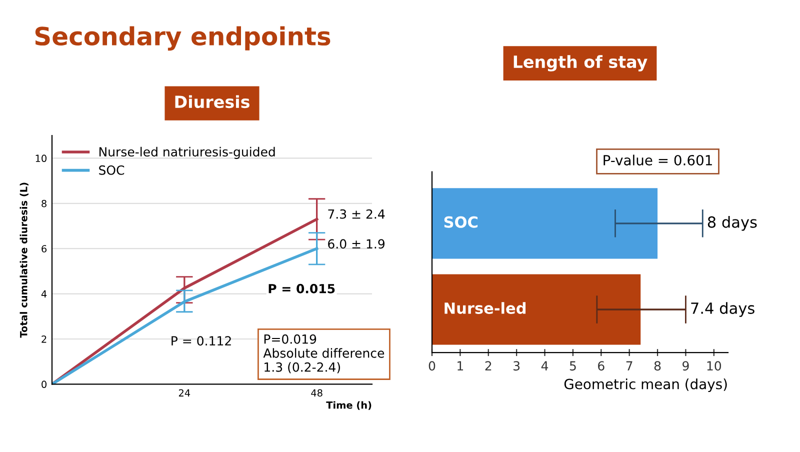 Image resolution: width=800 pixels, height=452 pixels. Describe the element at coordinates (356, 244) in the screenshot. I see `annotation: 6.0 ± 1.9` at that location.